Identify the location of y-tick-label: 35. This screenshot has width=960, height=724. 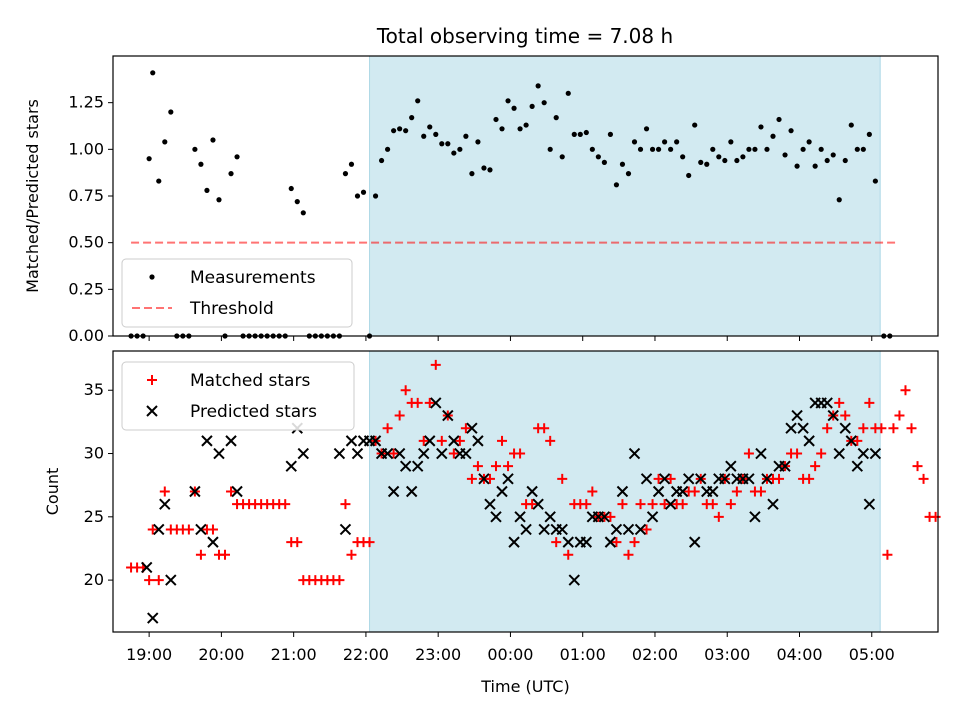
(94, 389).